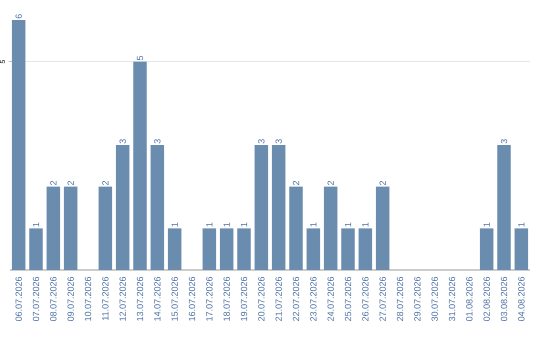 Image resolution: width=540 pixels, height=340 pixels. I want to click on x-tick-label: 15.07.2026, so click(174, 298).